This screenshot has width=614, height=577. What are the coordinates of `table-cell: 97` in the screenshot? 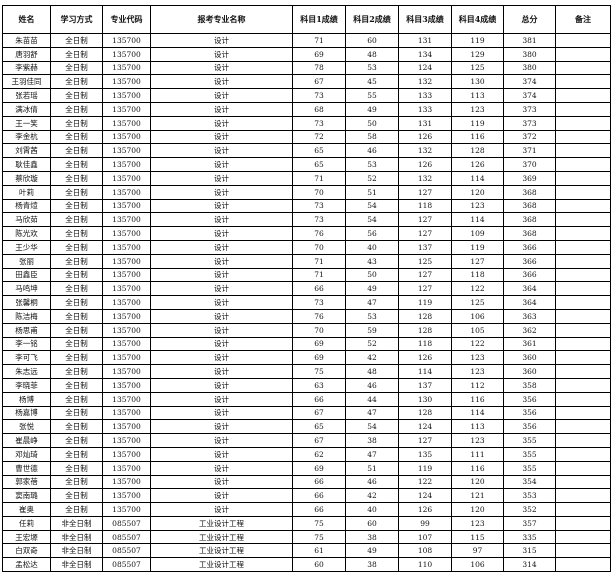 It's located at (477, 551).